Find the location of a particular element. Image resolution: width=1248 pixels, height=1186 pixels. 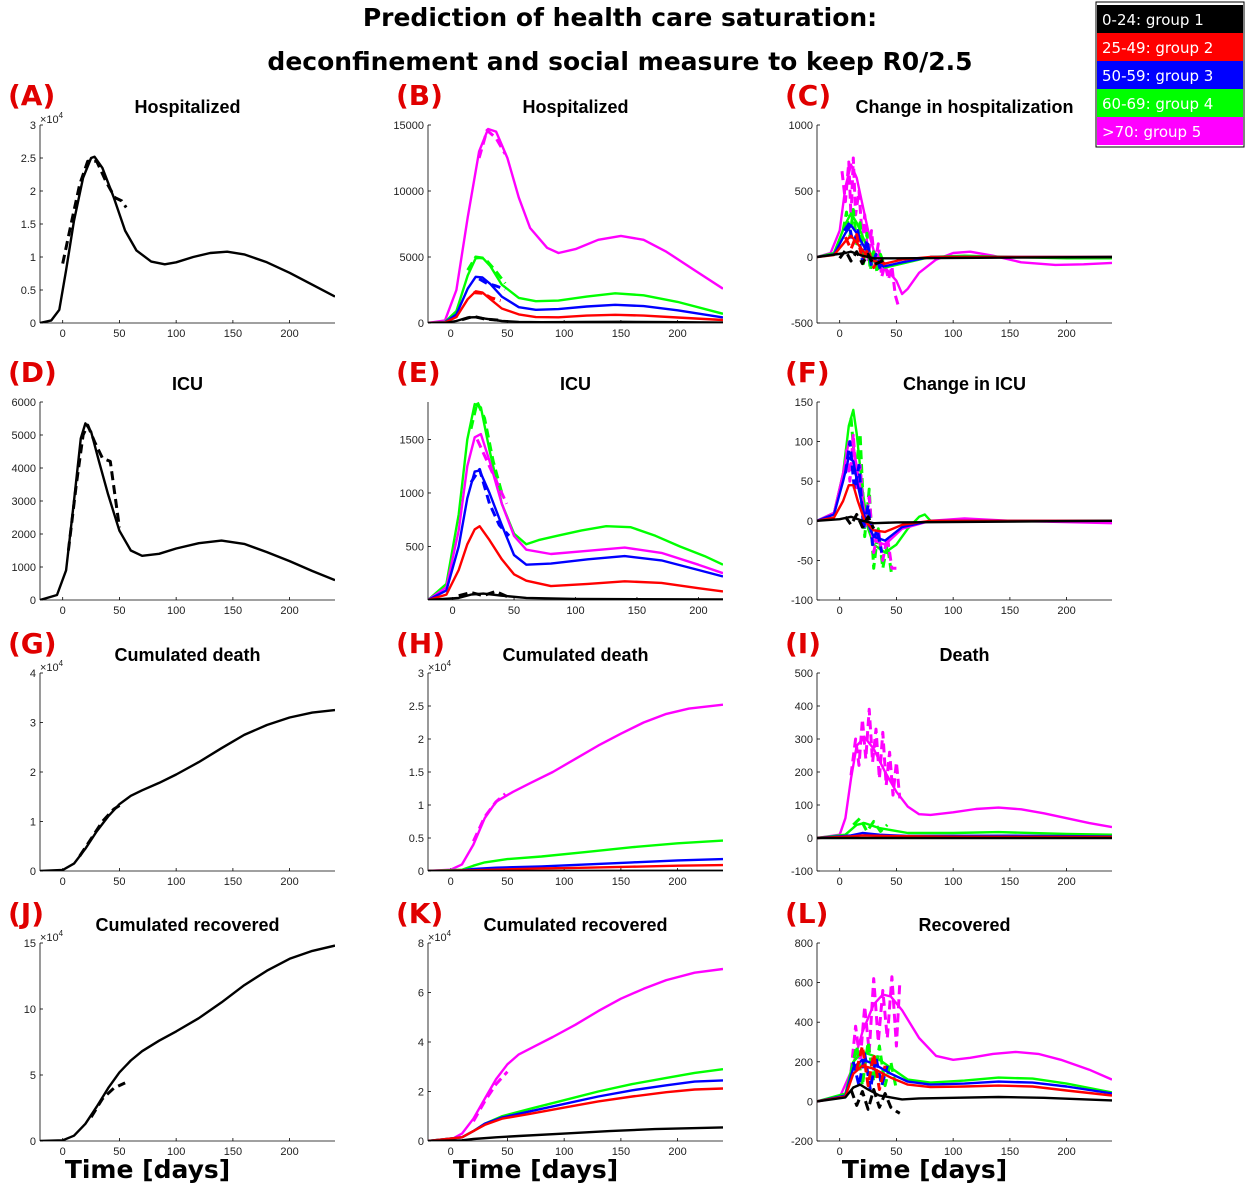

y-tick-label-h: 0 is located at coordinates (421, 872).